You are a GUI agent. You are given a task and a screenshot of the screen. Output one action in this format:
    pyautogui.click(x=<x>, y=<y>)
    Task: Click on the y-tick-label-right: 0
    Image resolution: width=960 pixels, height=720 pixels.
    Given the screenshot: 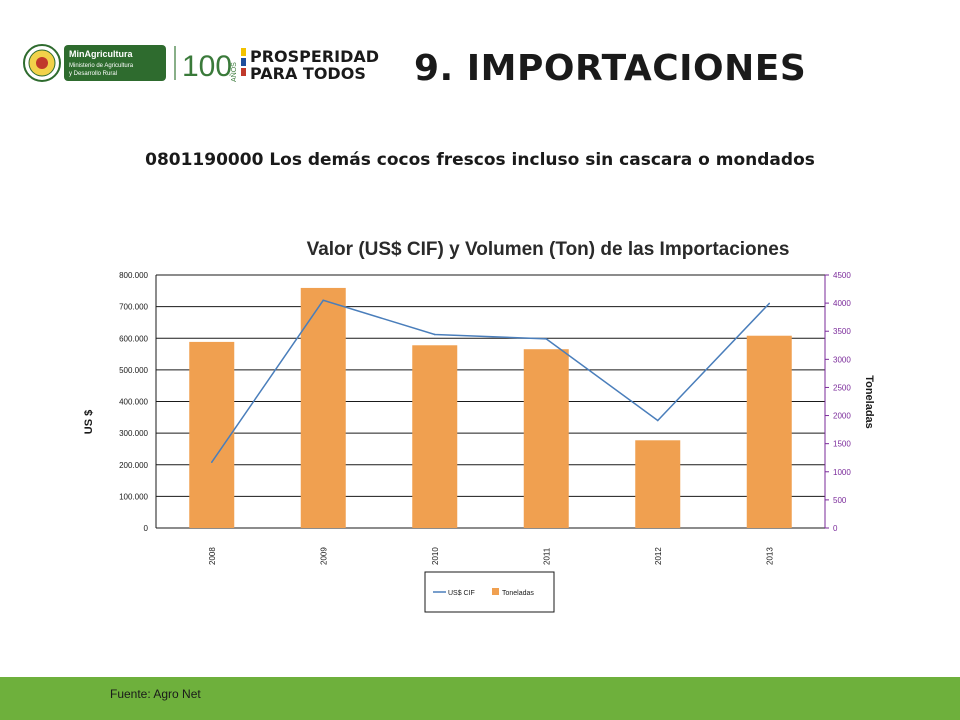 What is the action you would take?
    pyautogui.click(x=835, y=528)
    